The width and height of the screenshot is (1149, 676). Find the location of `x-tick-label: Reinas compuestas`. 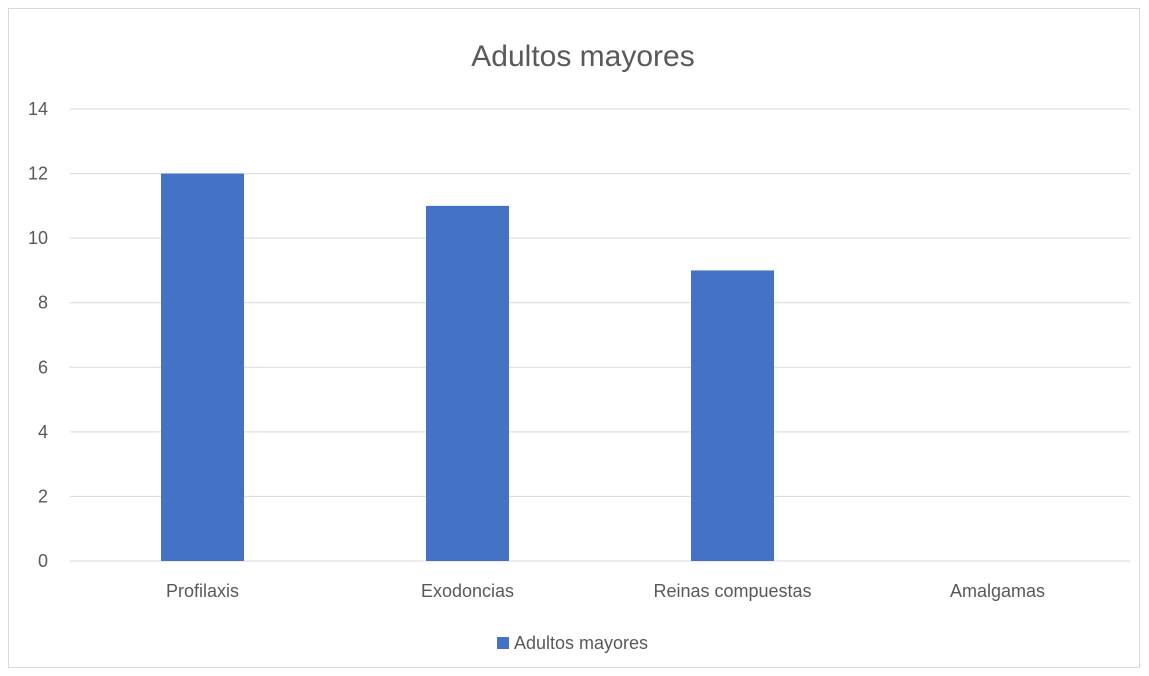

x-tick-label: Reinas compuestas is located at coordinates (732, 591).